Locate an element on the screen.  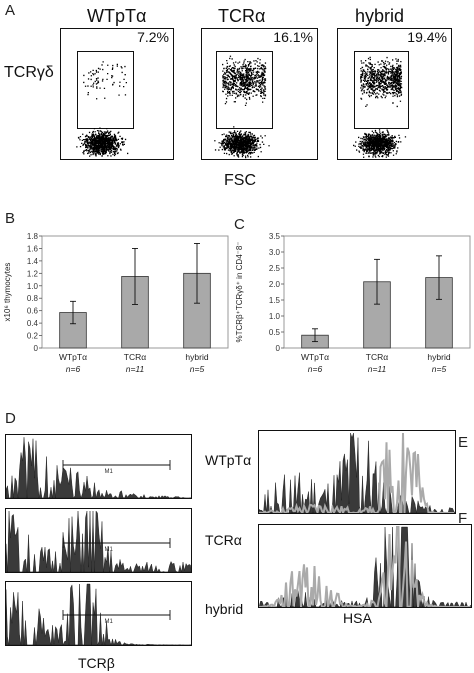
facs-plot-tcra: 16.1% is located at coordinates (259, 94).